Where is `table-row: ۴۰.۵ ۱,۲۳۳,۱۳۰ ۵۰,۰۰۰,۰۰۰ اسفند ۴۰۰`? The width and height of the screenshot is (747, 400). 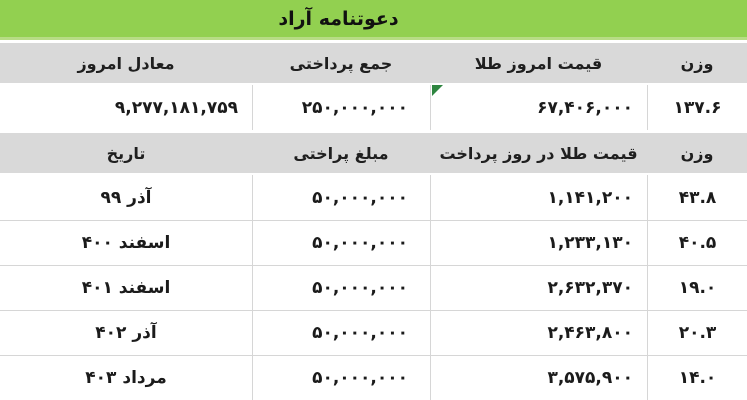 table-row: ۴۰.۵ ۱,۲۳۳,۱۳۰ ۵۰,۰۰۰,۰۰۰ اسفند ۴۰۰ is located at coordinates (373, 242).